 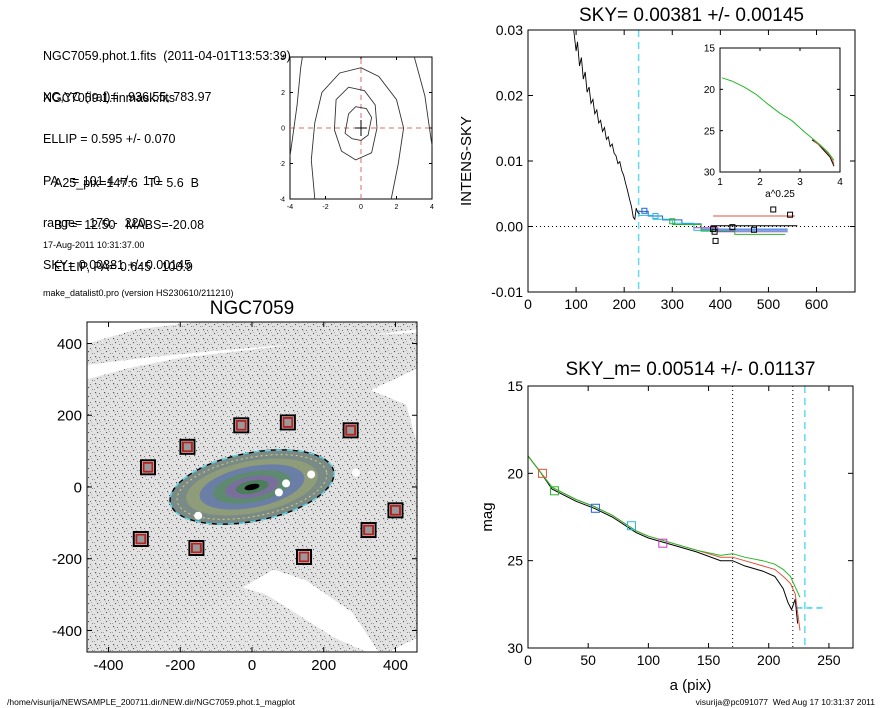 What do you see at coordinates (606, 125) in the screenshot?
I see `sky-profile-line` at bounding box center [606, 125].